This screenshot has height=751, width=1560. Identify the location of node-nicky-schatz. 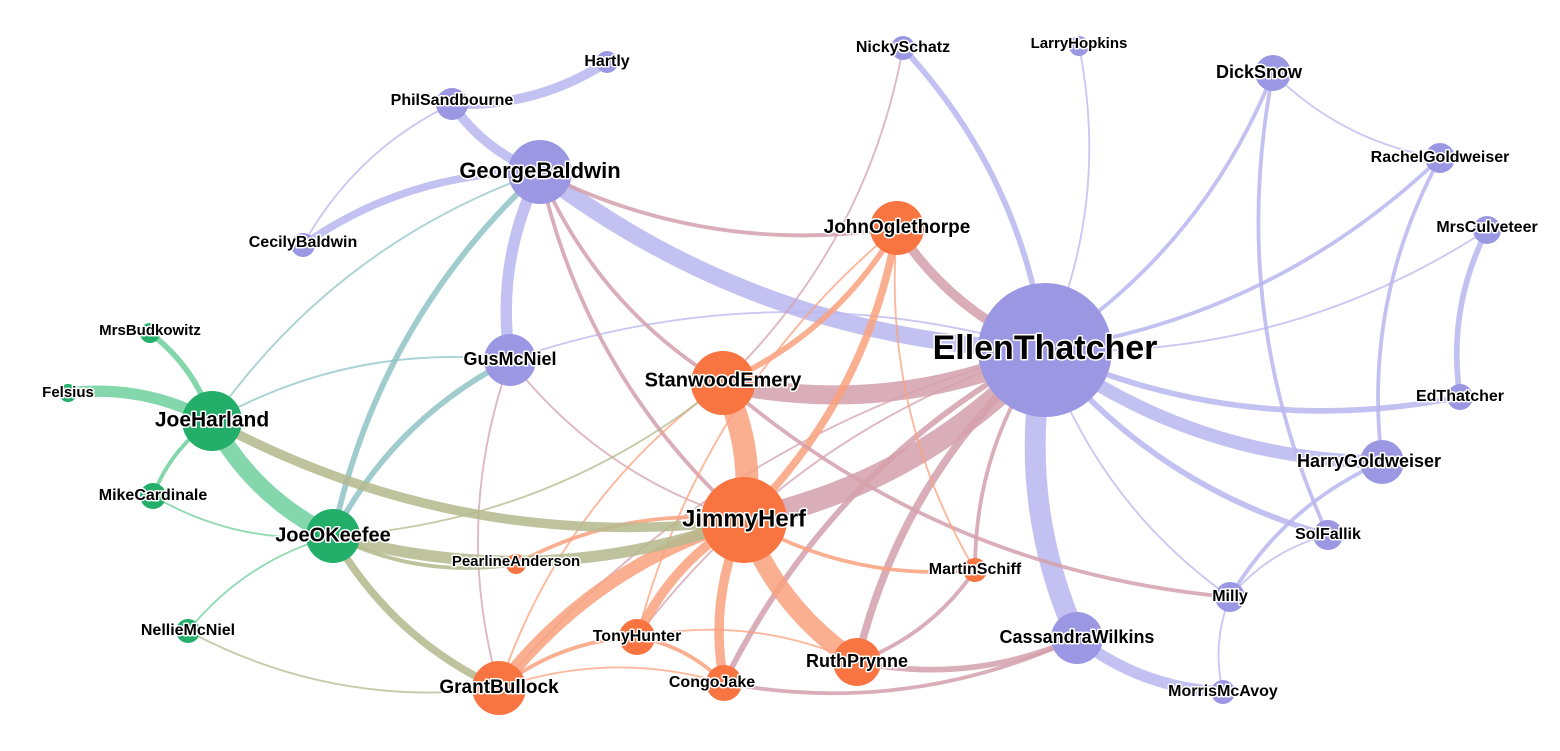
(903, 48).